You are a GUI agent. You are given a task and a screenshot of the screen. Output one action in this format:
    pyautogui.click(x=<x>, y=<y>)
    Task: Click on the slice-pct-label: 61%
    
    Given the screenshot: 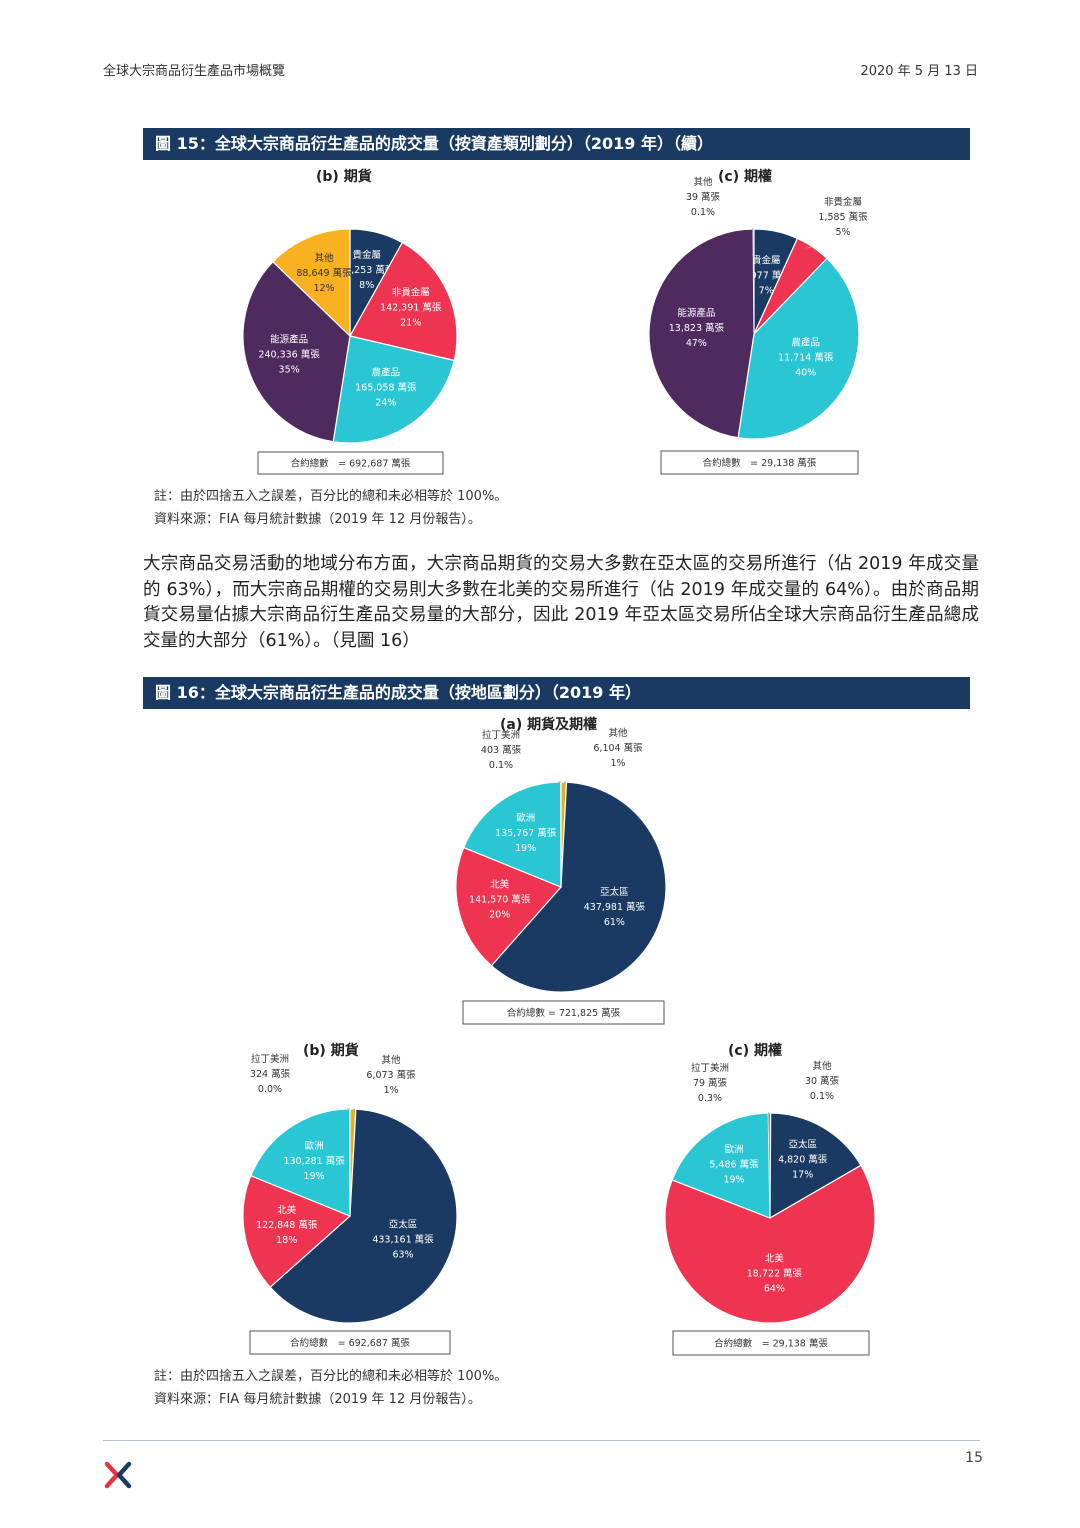 What is the action you would take?
    pyautogui.click(x=614, y=922)
    